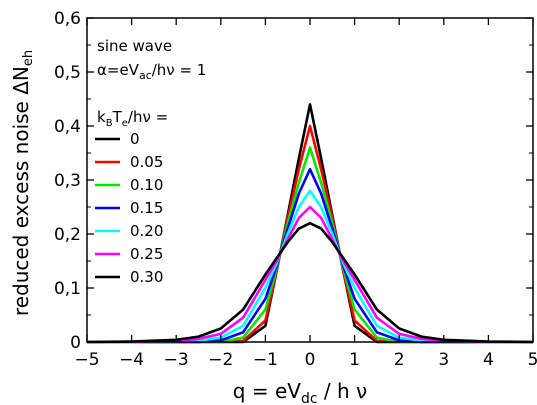 Image resolution: width=537 pixels, height=405 pixels. I want to click on annotation-line2: α=eVac/hν = 1, so click(151, 71).